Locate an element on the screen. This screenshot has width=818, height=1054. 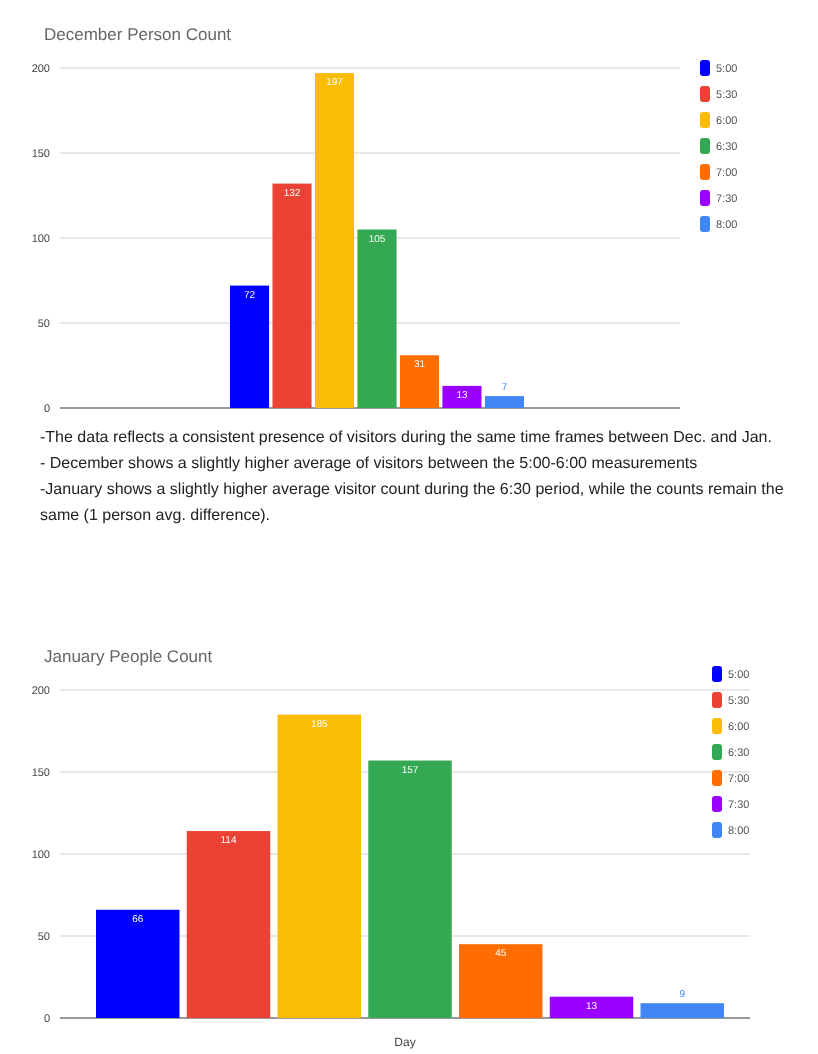
chart-title: January People Count is located at coordinates (129, 656).